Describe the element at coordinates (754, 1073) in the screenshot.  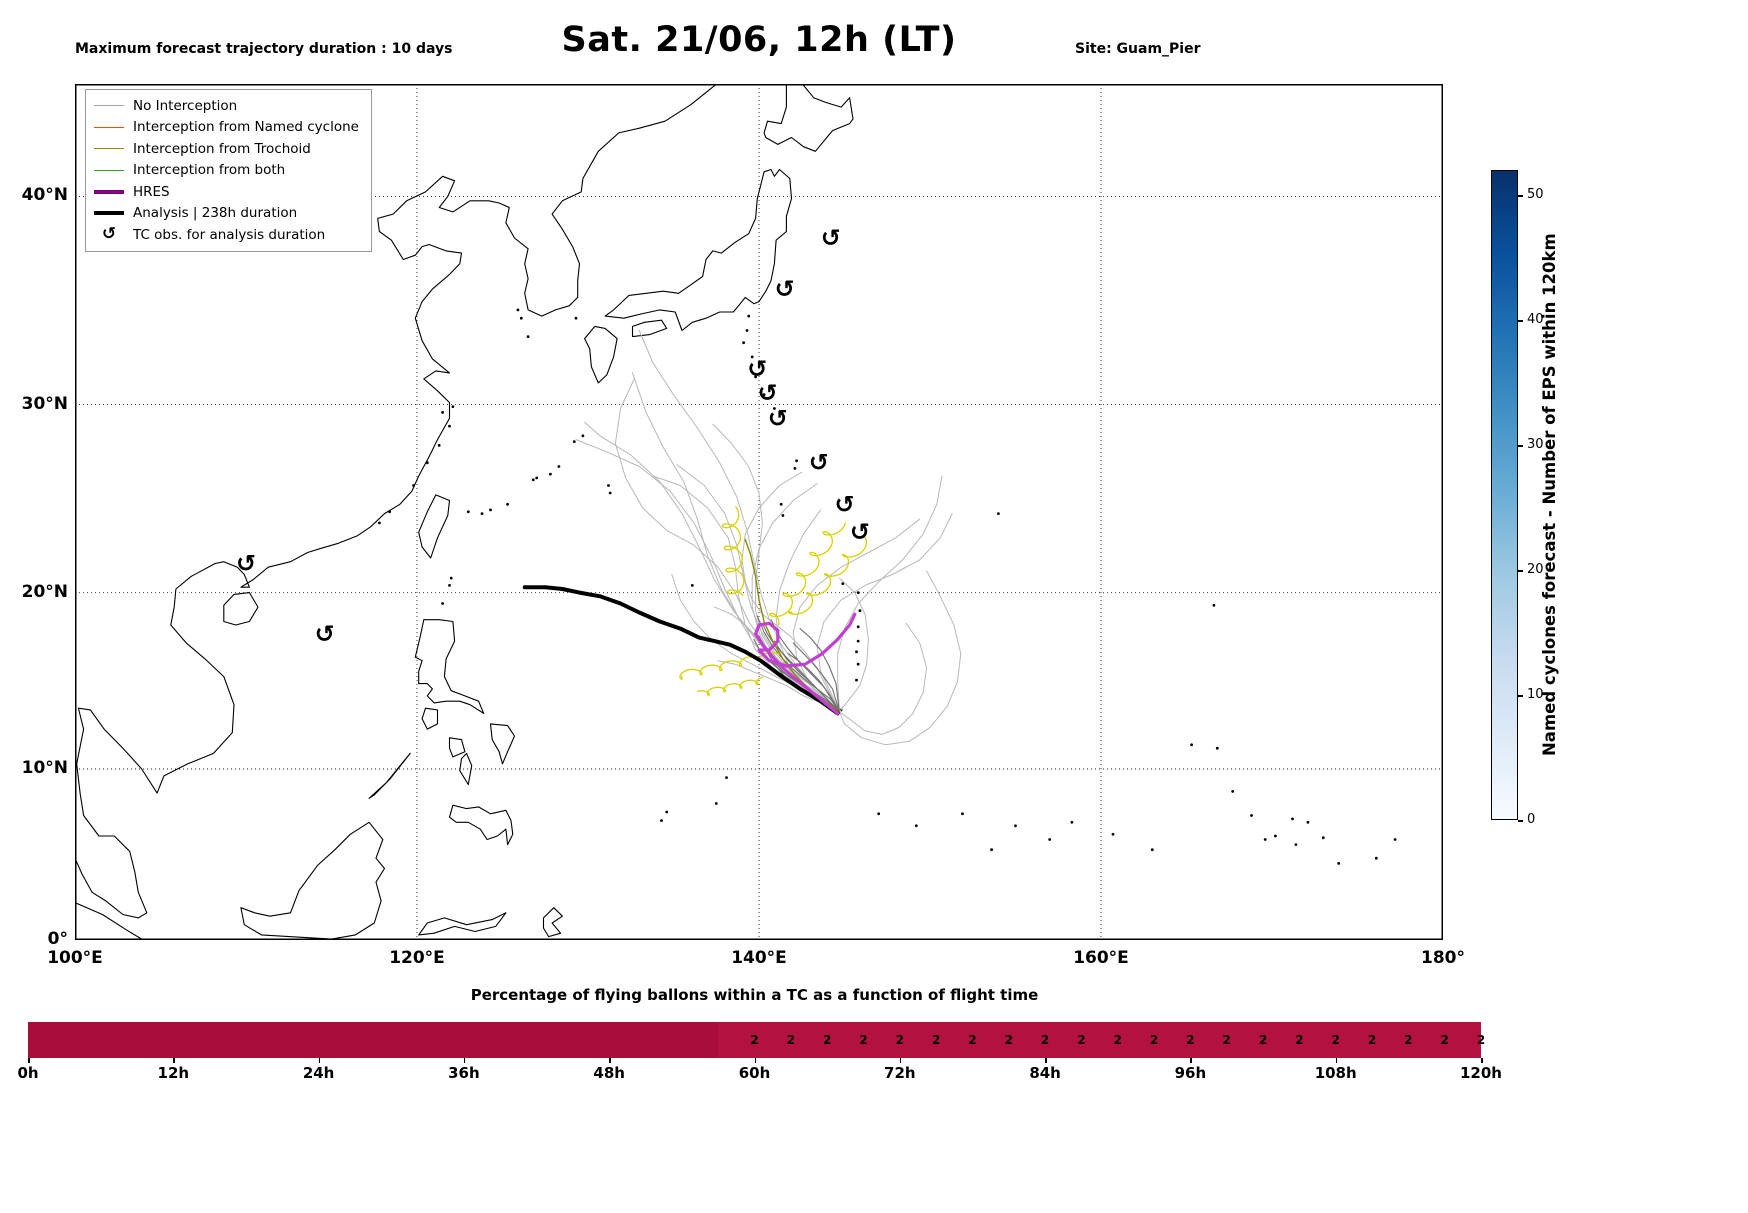
I see `bottom-tick-label: 60h` at that location.